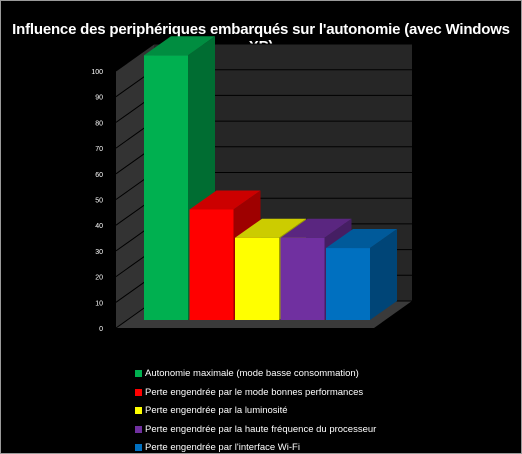 The image size is (522, 454). Describe the element at coordinates (101, 329) in the screenshot. I see `y-tick-label: 0` at that location.